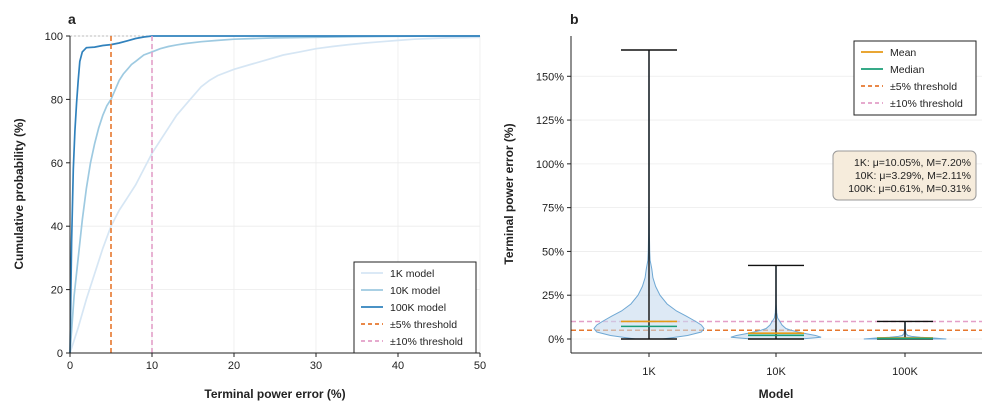 The width and height of the screenshot is (996, 414). Describe the element at coordinates (776, 372) in the screenshot. I see `violin-x-tick-label-10k: 10K` at that location.